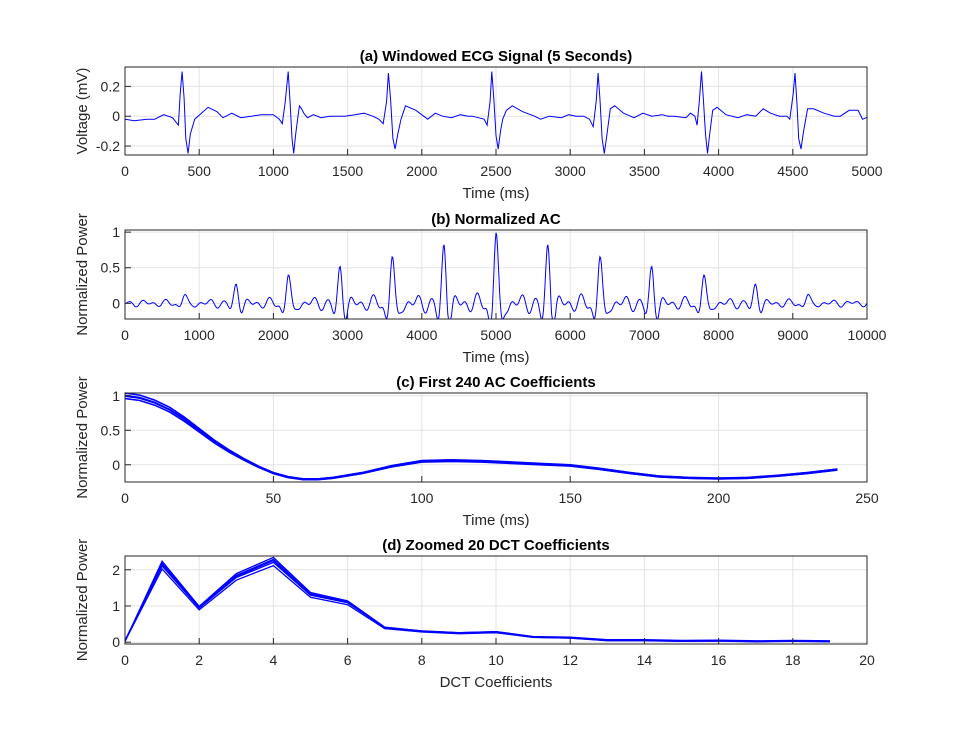 This screenshot has height=746, width=958. I want to click on panel-c-ylabel: Normalized Power, so click(82, 437).